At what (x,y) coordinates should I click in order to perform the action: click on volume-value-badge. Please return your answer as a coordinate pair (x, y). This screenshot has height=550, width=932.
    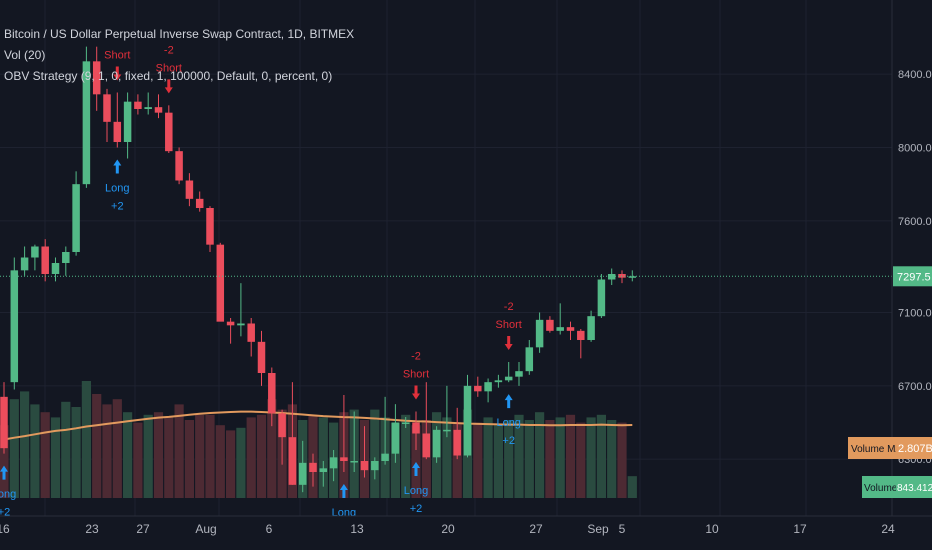
    Looking at the image, I should click on (914, 487).